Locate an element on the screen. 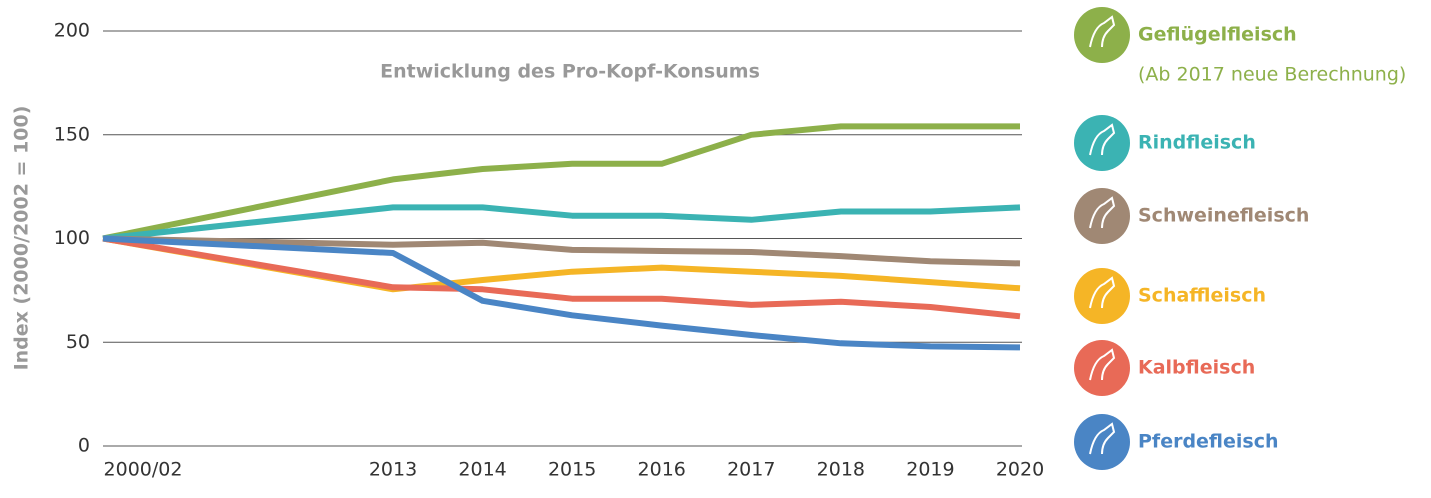  legend-label: Geflügelfleisch is located at coordinates (1217, 35).